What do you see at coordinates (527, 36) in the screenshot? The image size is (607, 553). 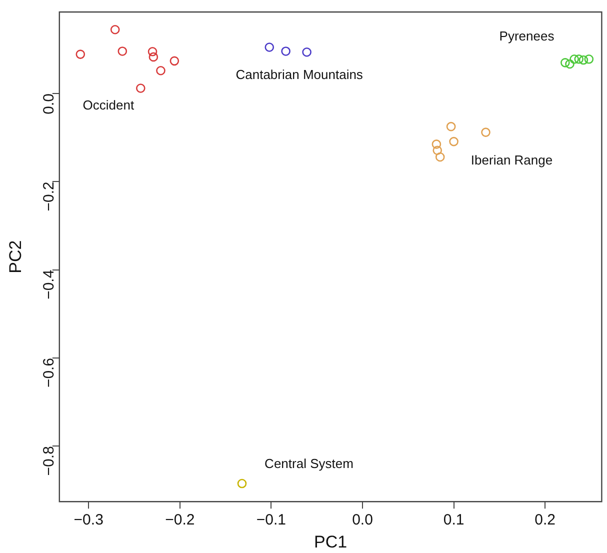 I see `series-label: Pyrenees` at bounding box center [527, 36].